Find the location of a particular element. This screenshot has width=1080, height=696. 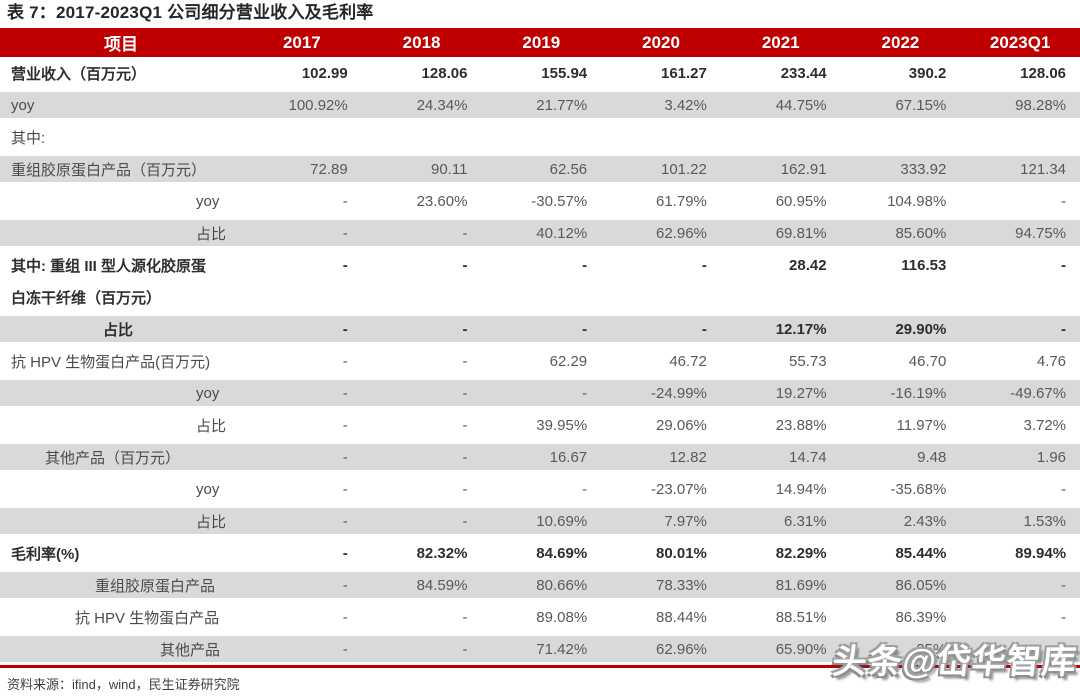

cell-value: 1.53% is located at coordinates (1045, 521).